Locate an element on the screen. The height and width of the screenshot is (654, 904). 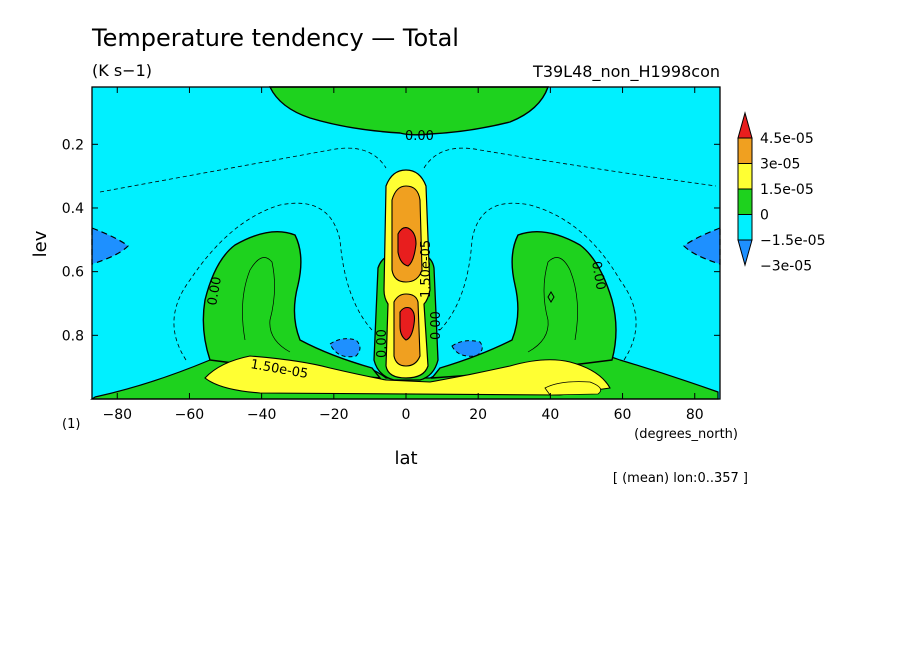
northern-midlat-diamond is located at coordinates (551, 297).